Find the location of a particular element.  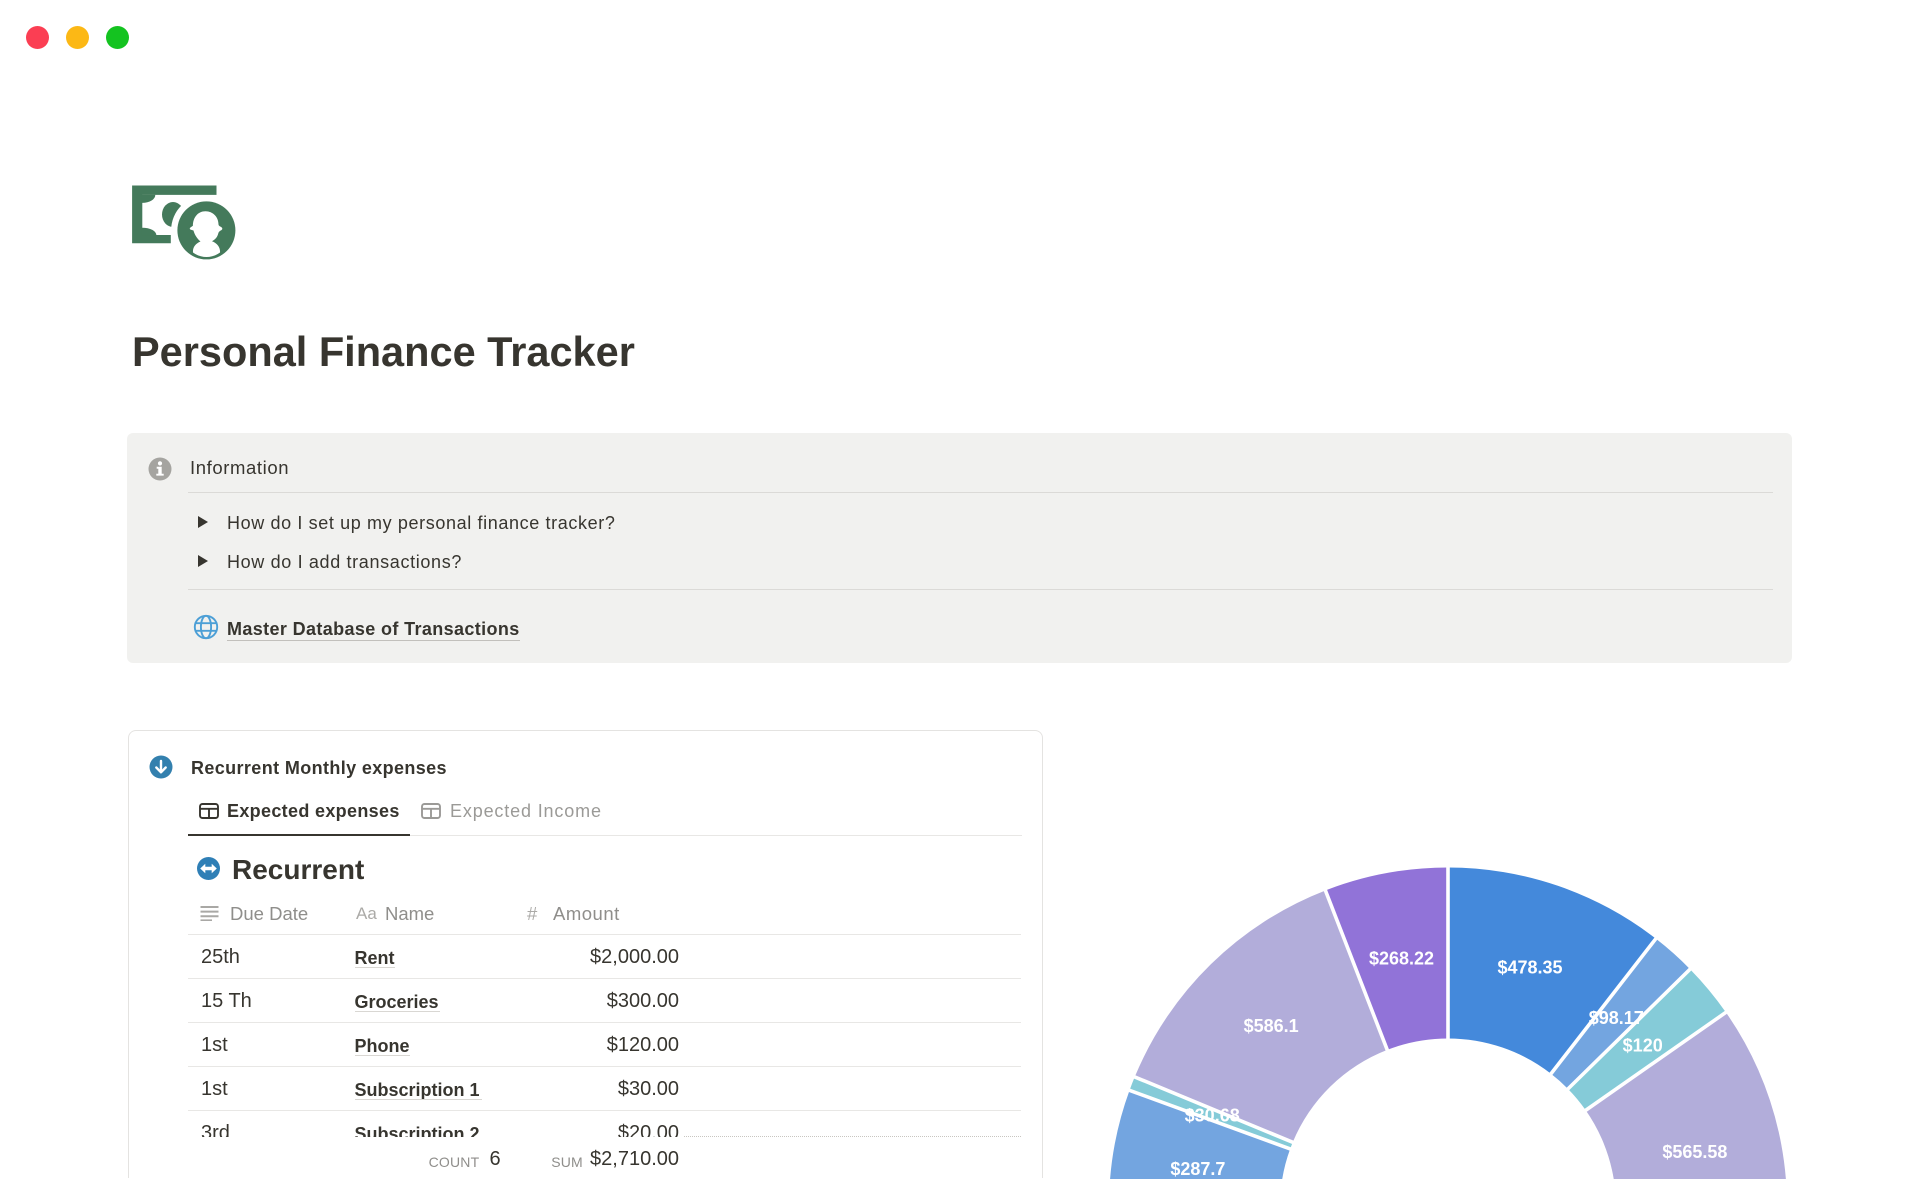

svg-text: $98.17 is located at coordinates (1616, 1018).